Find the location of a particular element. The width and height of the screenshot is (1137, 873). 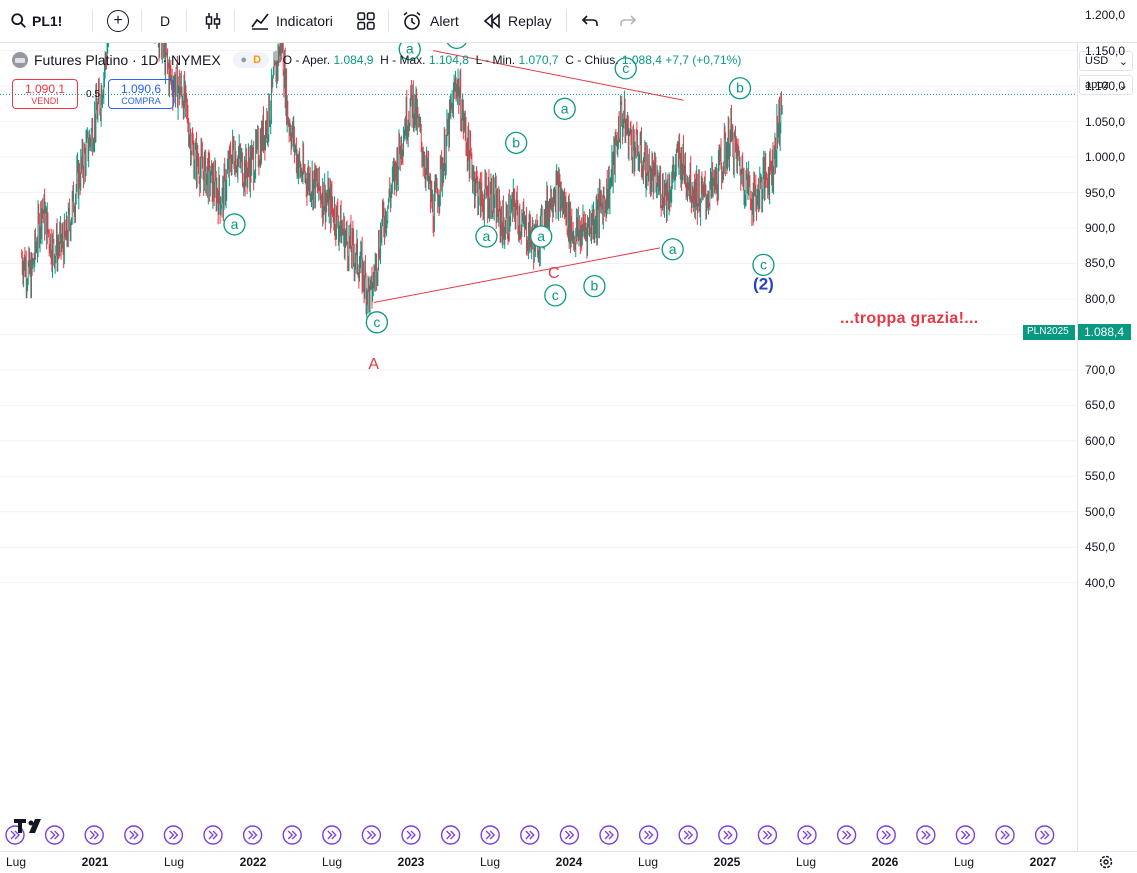

alarm-clock-icon is located at coordinates (412, 20).